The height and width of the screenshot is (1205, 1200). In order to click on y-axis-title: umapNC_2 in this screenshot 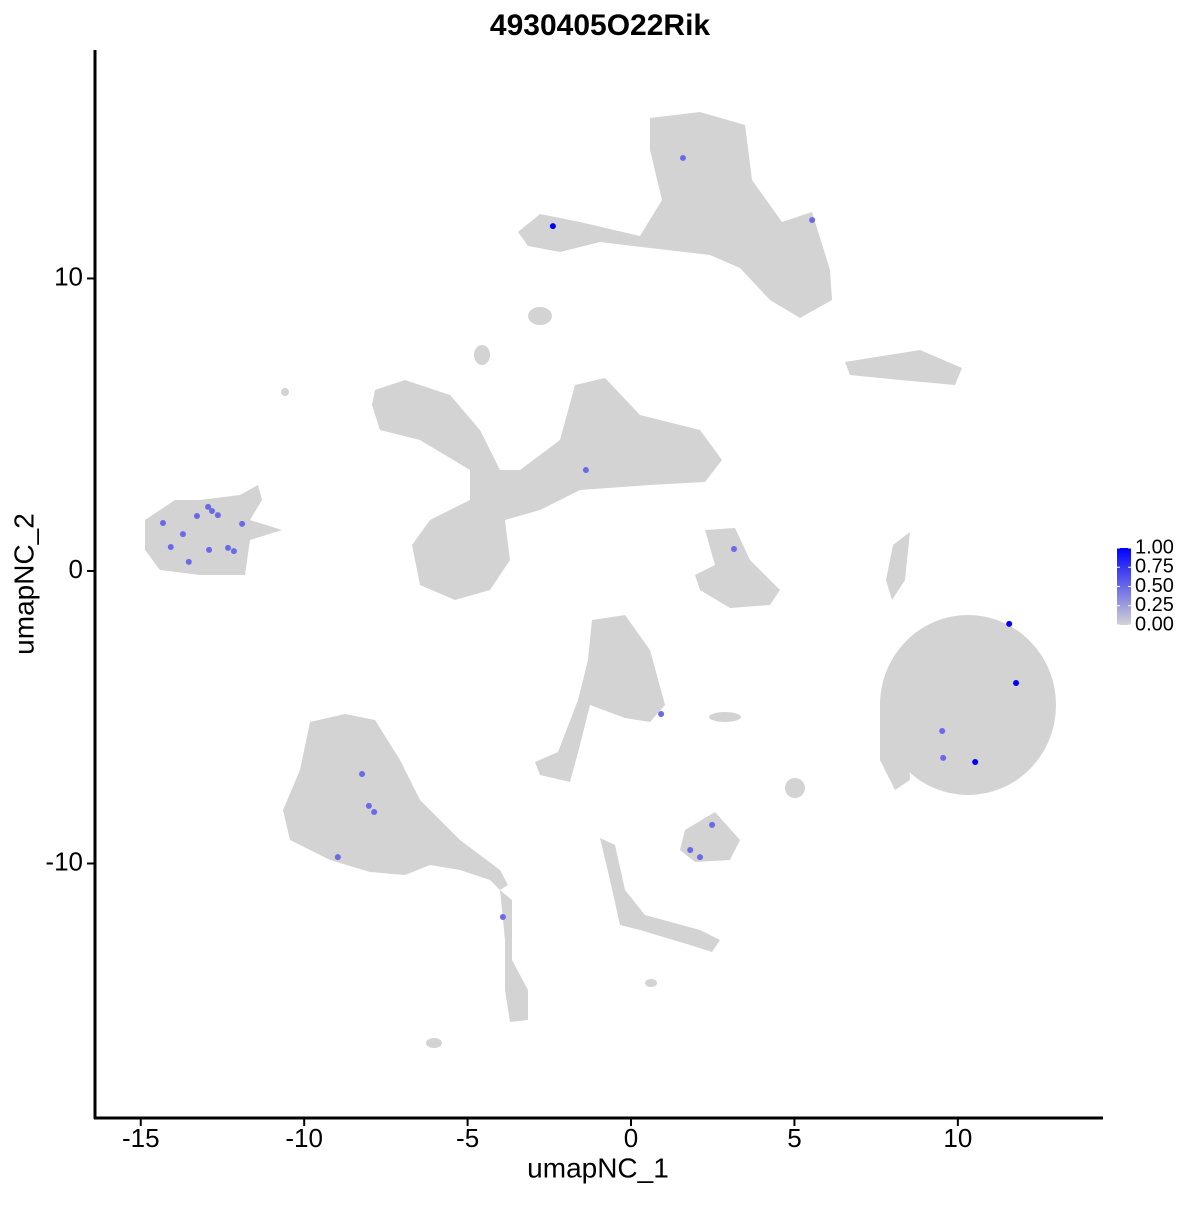, I will do `click(23, 584)`.